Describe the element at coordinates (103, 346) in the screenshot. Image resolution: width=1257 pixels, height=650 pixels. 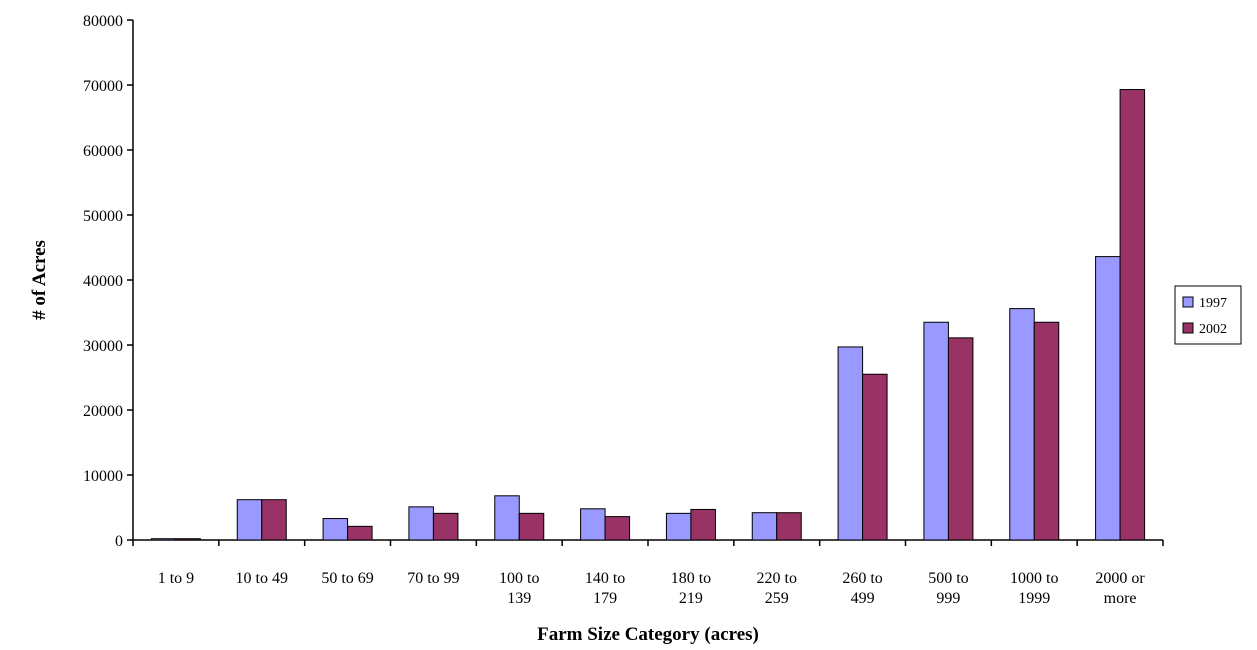
I see `y-tick-label: 30000` at that location.